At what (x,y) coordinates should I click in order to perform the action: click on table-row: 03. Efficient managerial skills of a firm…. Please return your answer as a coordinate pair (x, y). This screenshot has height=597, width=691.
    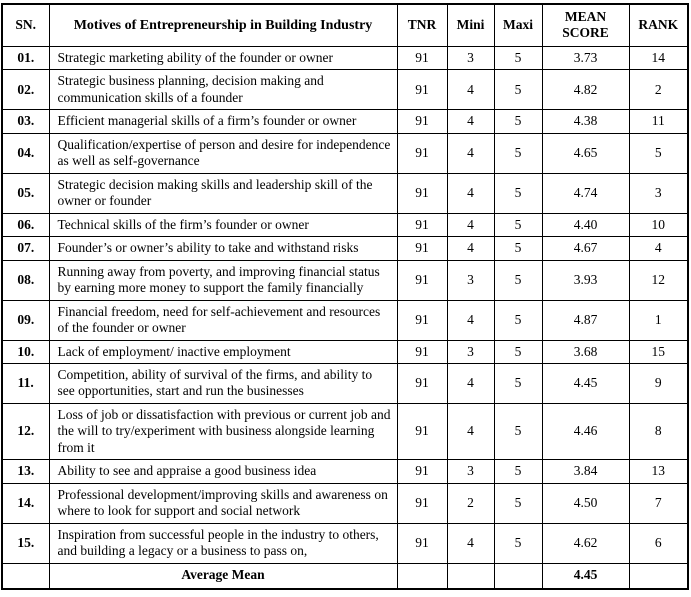
    Looking at the image, I should click on (345, 121).